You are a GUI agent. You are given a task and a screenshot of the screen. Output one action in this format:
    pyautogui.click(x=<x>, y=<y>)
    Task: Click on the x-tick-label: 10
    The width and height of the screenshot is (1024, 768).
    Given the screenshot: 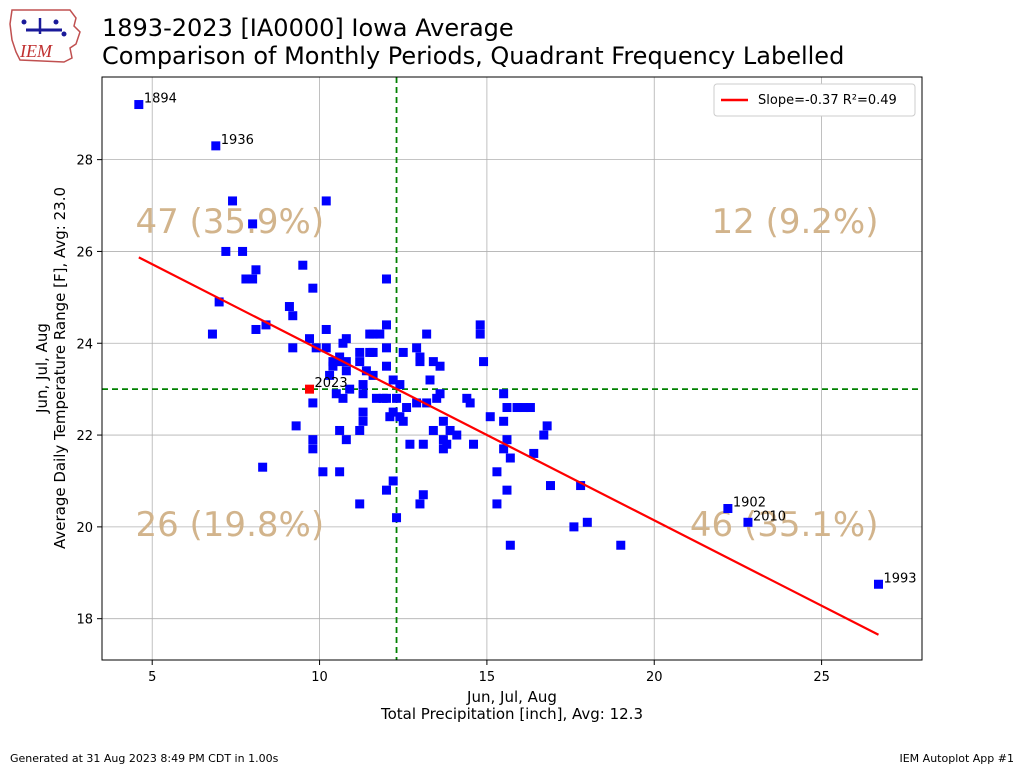 What is the action you would take?
    pyautogui.click(x=319, y=677)
    